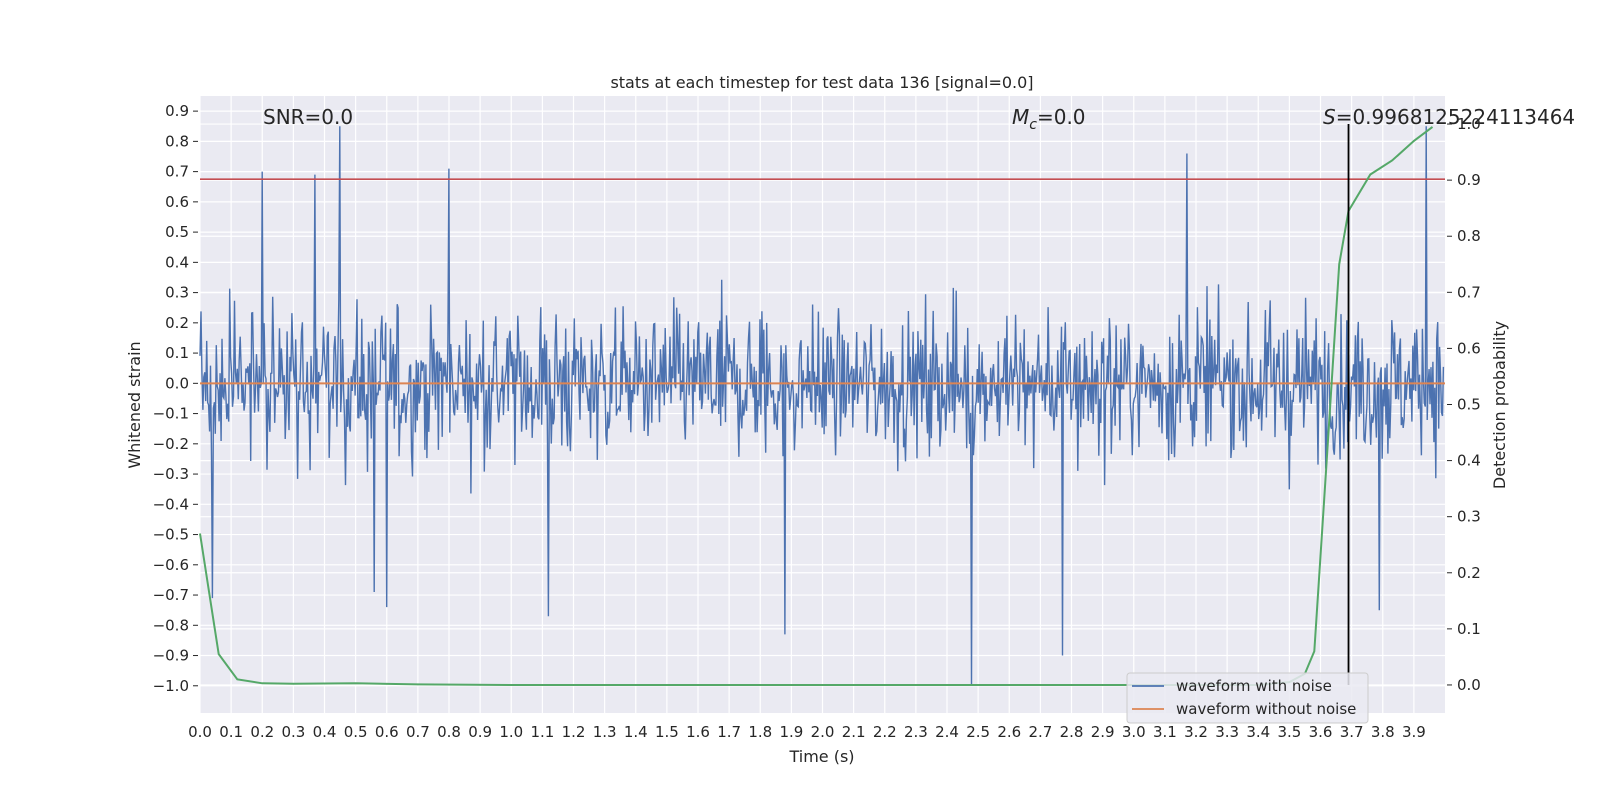 The image size is (1600, 800). What do you see at coordinates (171, 474) in the screenshot?
I see `y-tick-label: −0.3` at bounding box center [171, 474].